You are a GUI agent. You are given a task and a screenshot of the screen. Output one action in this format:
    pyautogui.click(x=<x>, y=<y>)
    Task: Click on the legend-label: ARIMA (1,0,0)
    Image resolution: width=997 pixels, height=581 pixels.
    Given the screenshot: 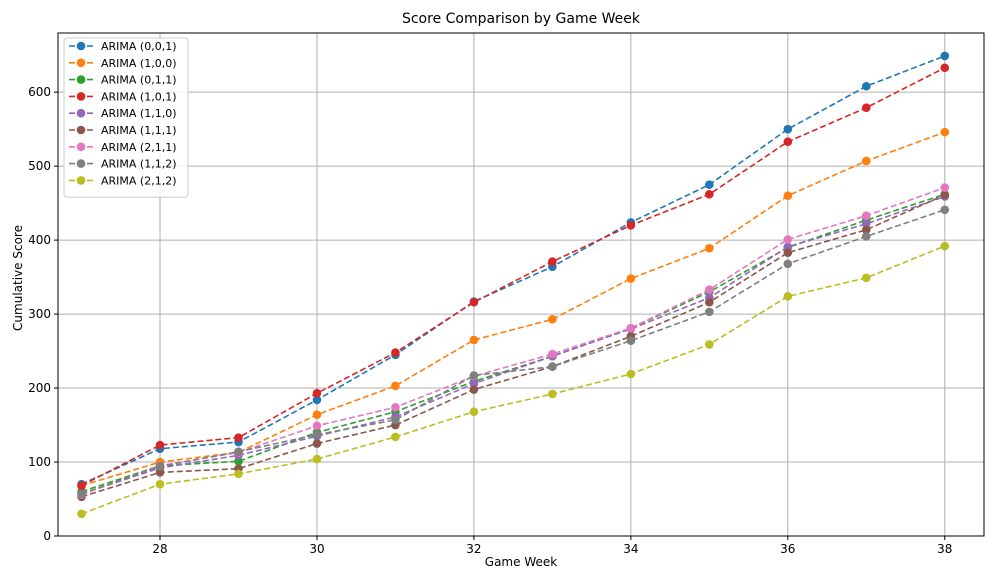 What is the action you would take?
    pyautogui.click(x=139, y=63)
    